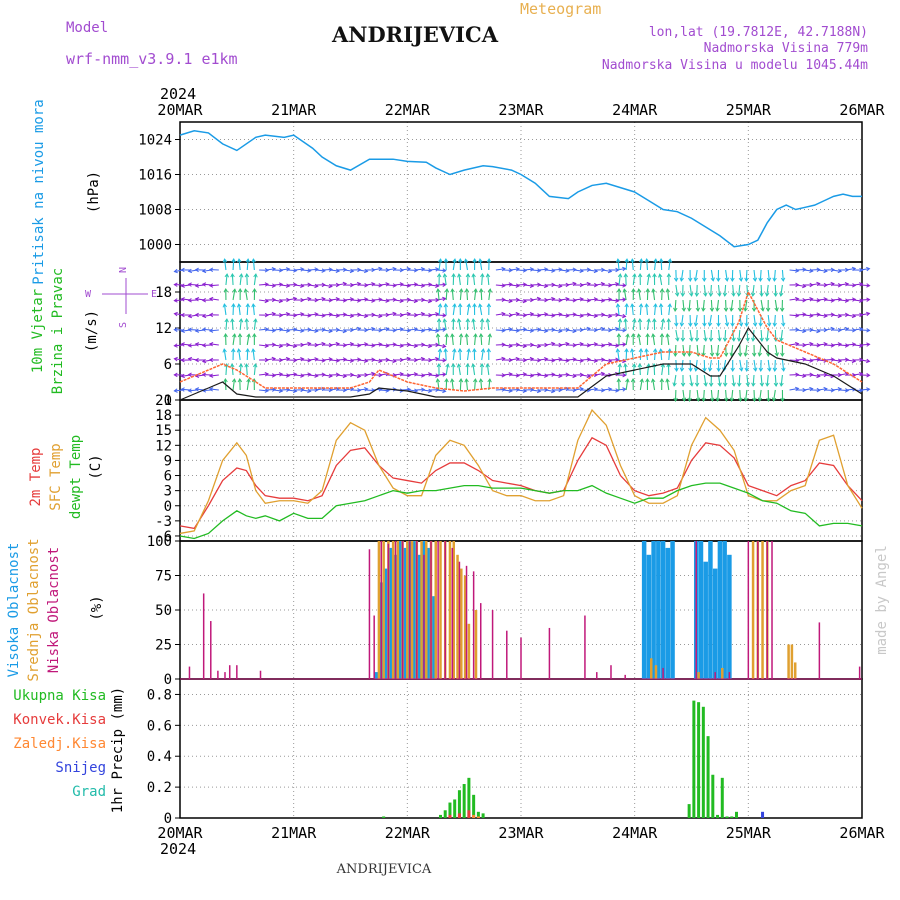 The image size is (900, 900). What do you see at coordinates (521, 363) in the screenshot?
I see `wind-speed-line` at bounding box center [521, 363].